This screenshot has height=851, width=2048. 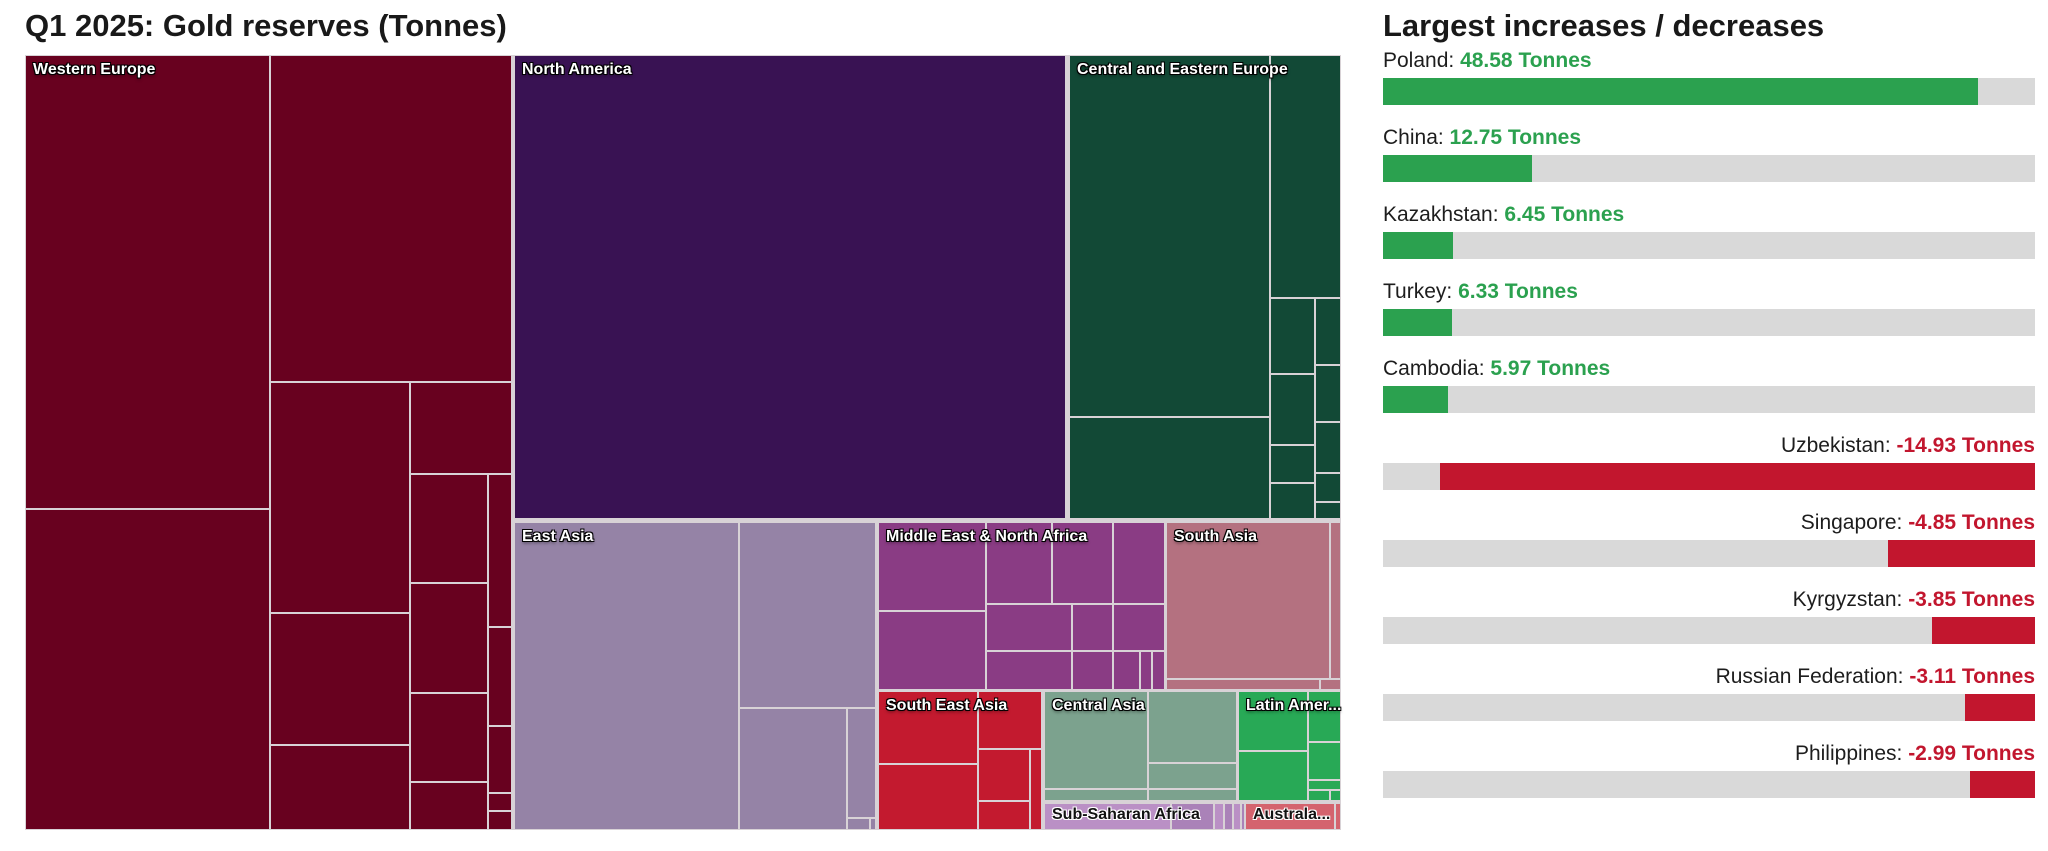 I want to click on treemap-region-label: Middle East & North Africa, so click(x=987, y=536).